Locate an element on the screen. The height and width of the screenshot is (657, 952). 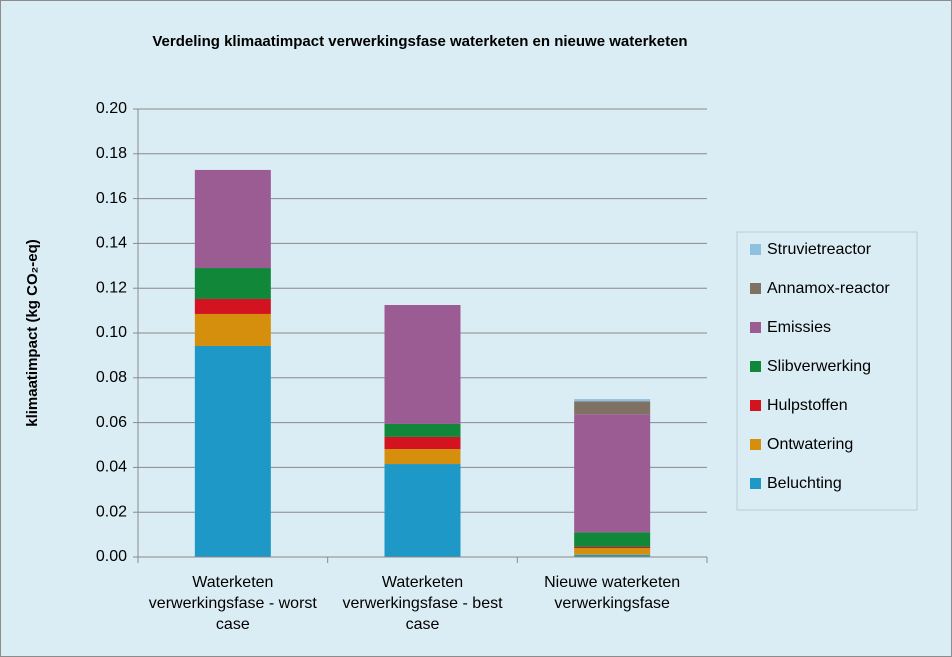
y-tick-label: 0.08 is located at coordinates (111, 377).